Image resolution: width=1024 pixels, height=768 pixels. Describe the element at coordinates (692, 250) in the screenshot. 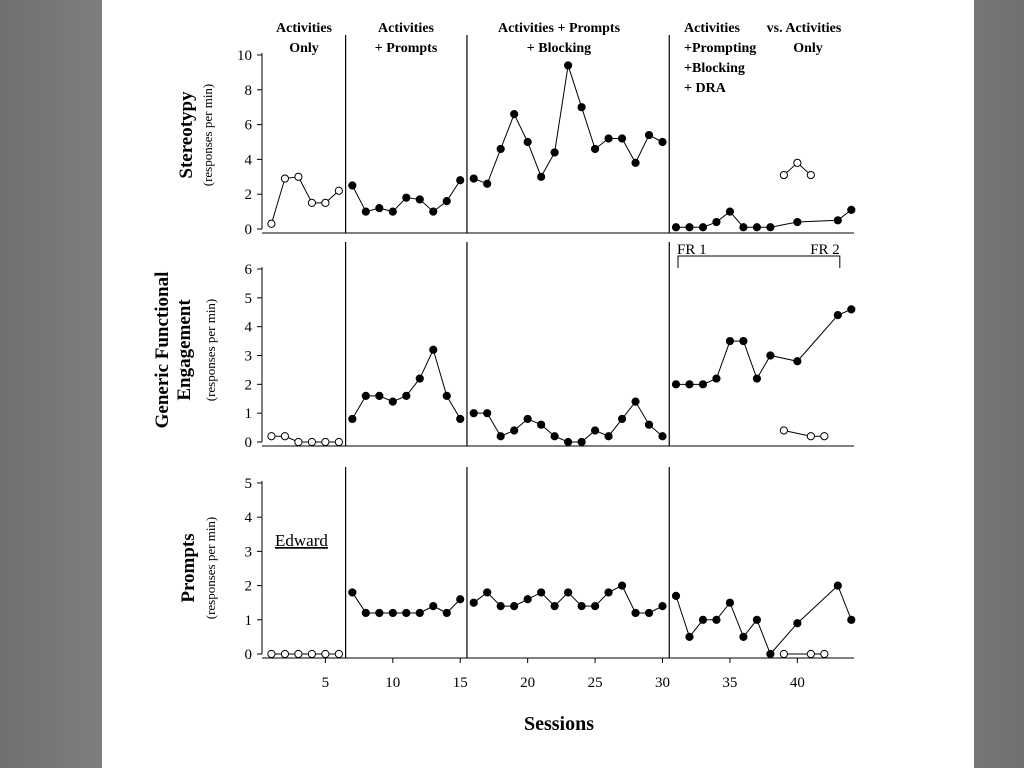

I see `fr-1-label: FR 1` at that location.